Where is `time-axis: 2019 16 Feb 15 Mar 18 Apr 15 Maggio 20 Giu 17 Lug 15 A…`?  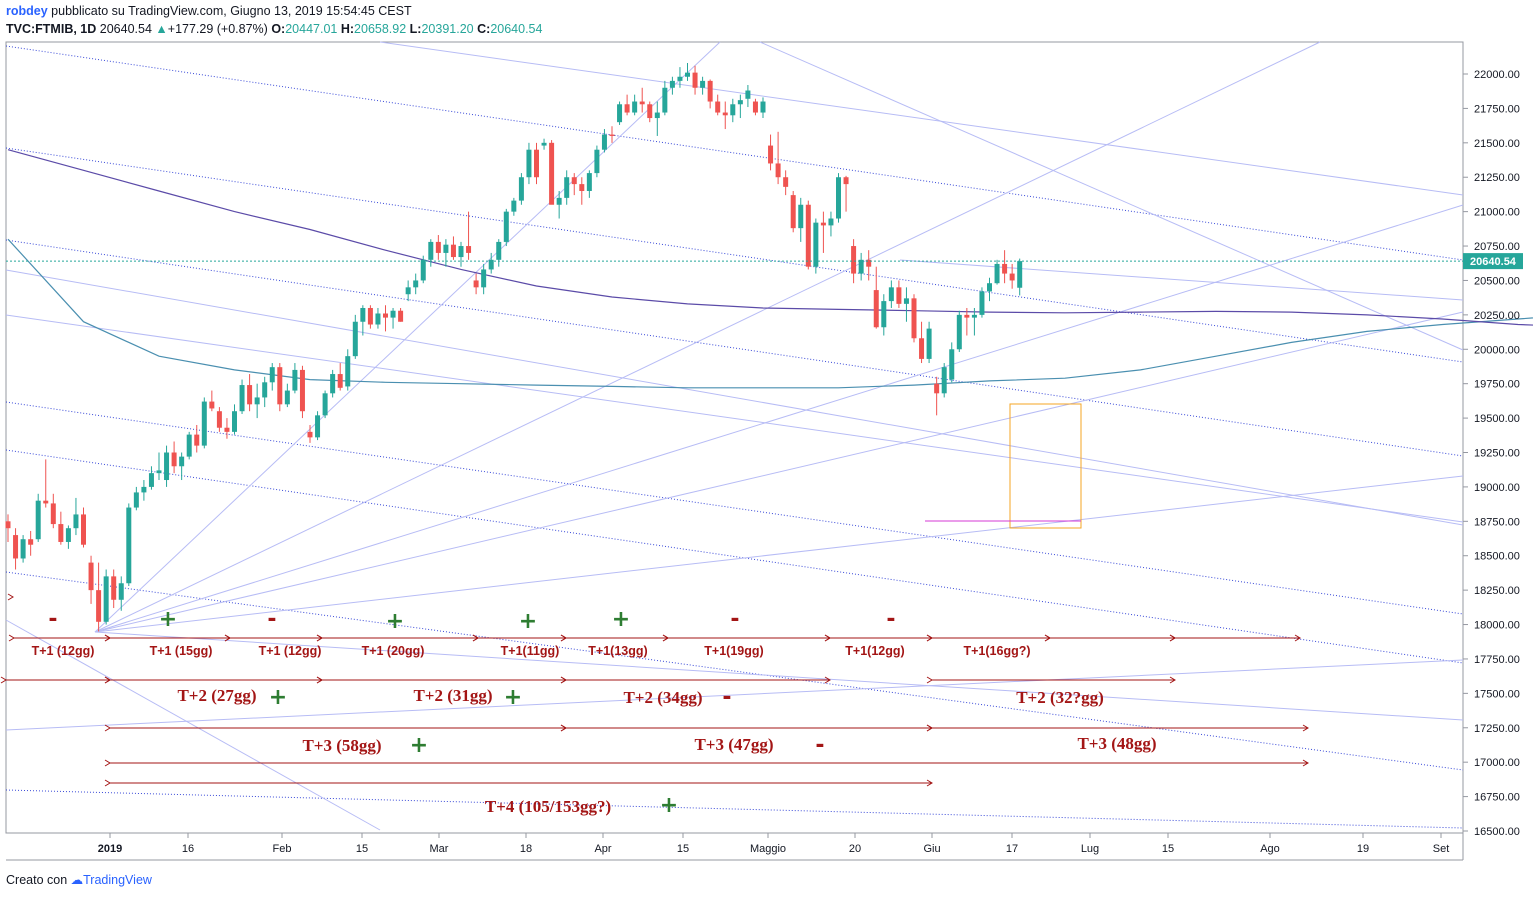
time-axis: 2019 16 Feb 15 Mar 18 Apr 15 Maggio 20 Giu 17 Lug 15 A… is located at coordinates (774, 844).